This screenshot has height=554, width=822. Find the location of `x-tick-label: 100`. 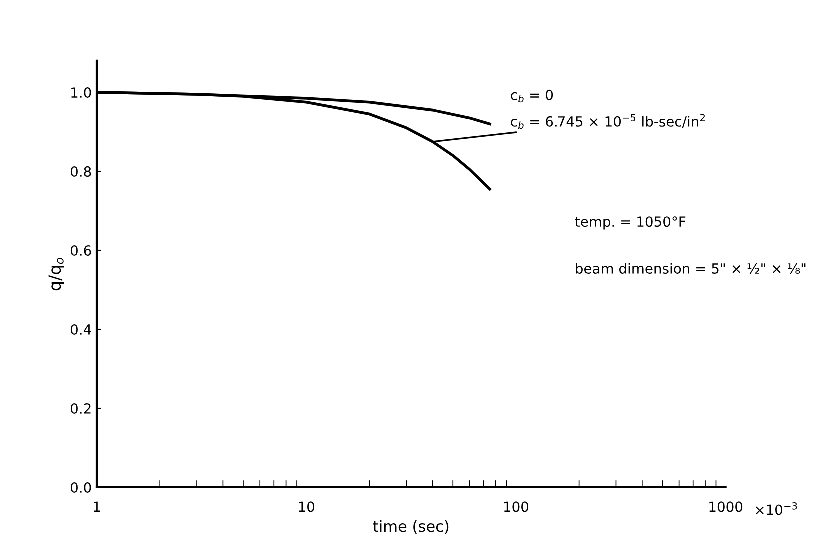

x-tick-label: 100 is located at coordinates (516, 507).